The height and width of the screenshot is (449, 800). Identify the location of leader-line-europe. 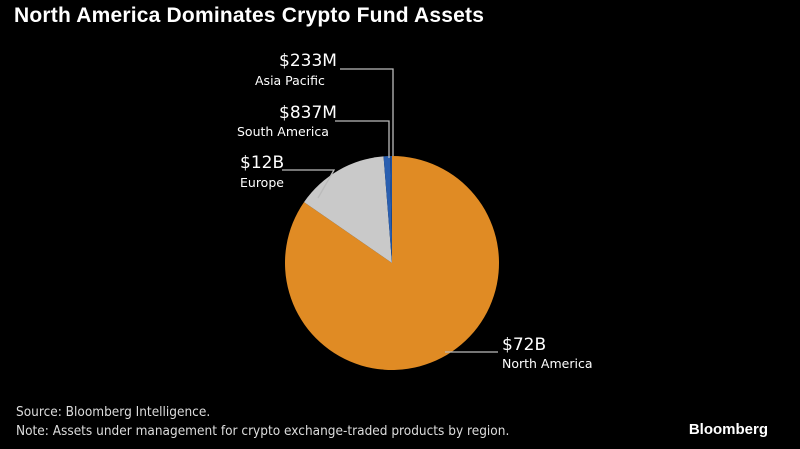
(309, 184).